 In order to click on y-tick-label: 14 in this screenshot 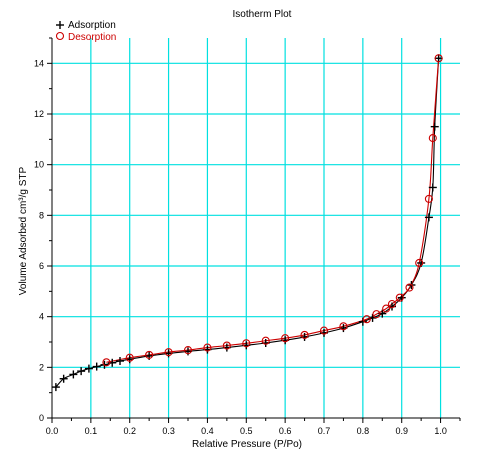, I will do `click(39, 63)`.